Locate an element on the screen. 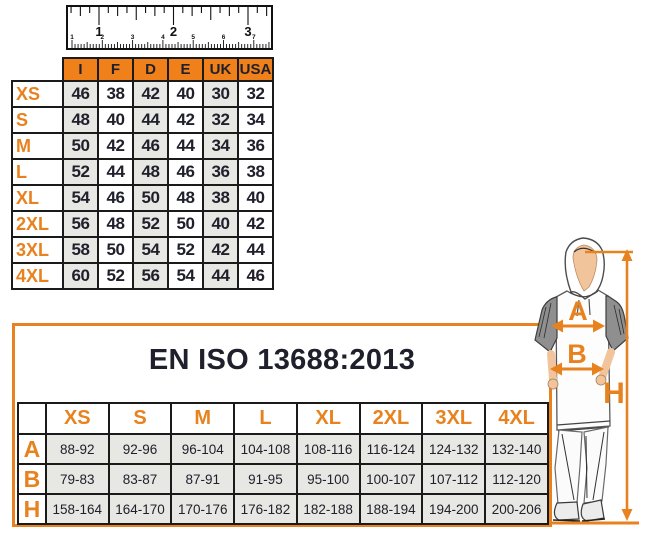 This screenshot has width=647, height=538. iso-column-header: 4XL is located at coordinates (516, 418).